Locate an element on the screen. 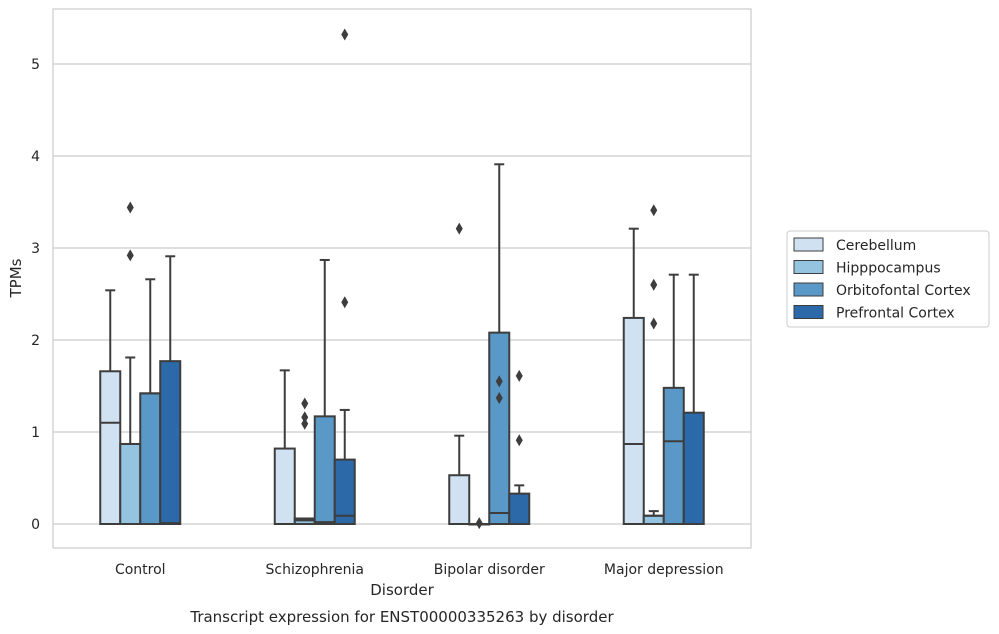  y-tick-label: 5 is located at coordinates (35, 65).